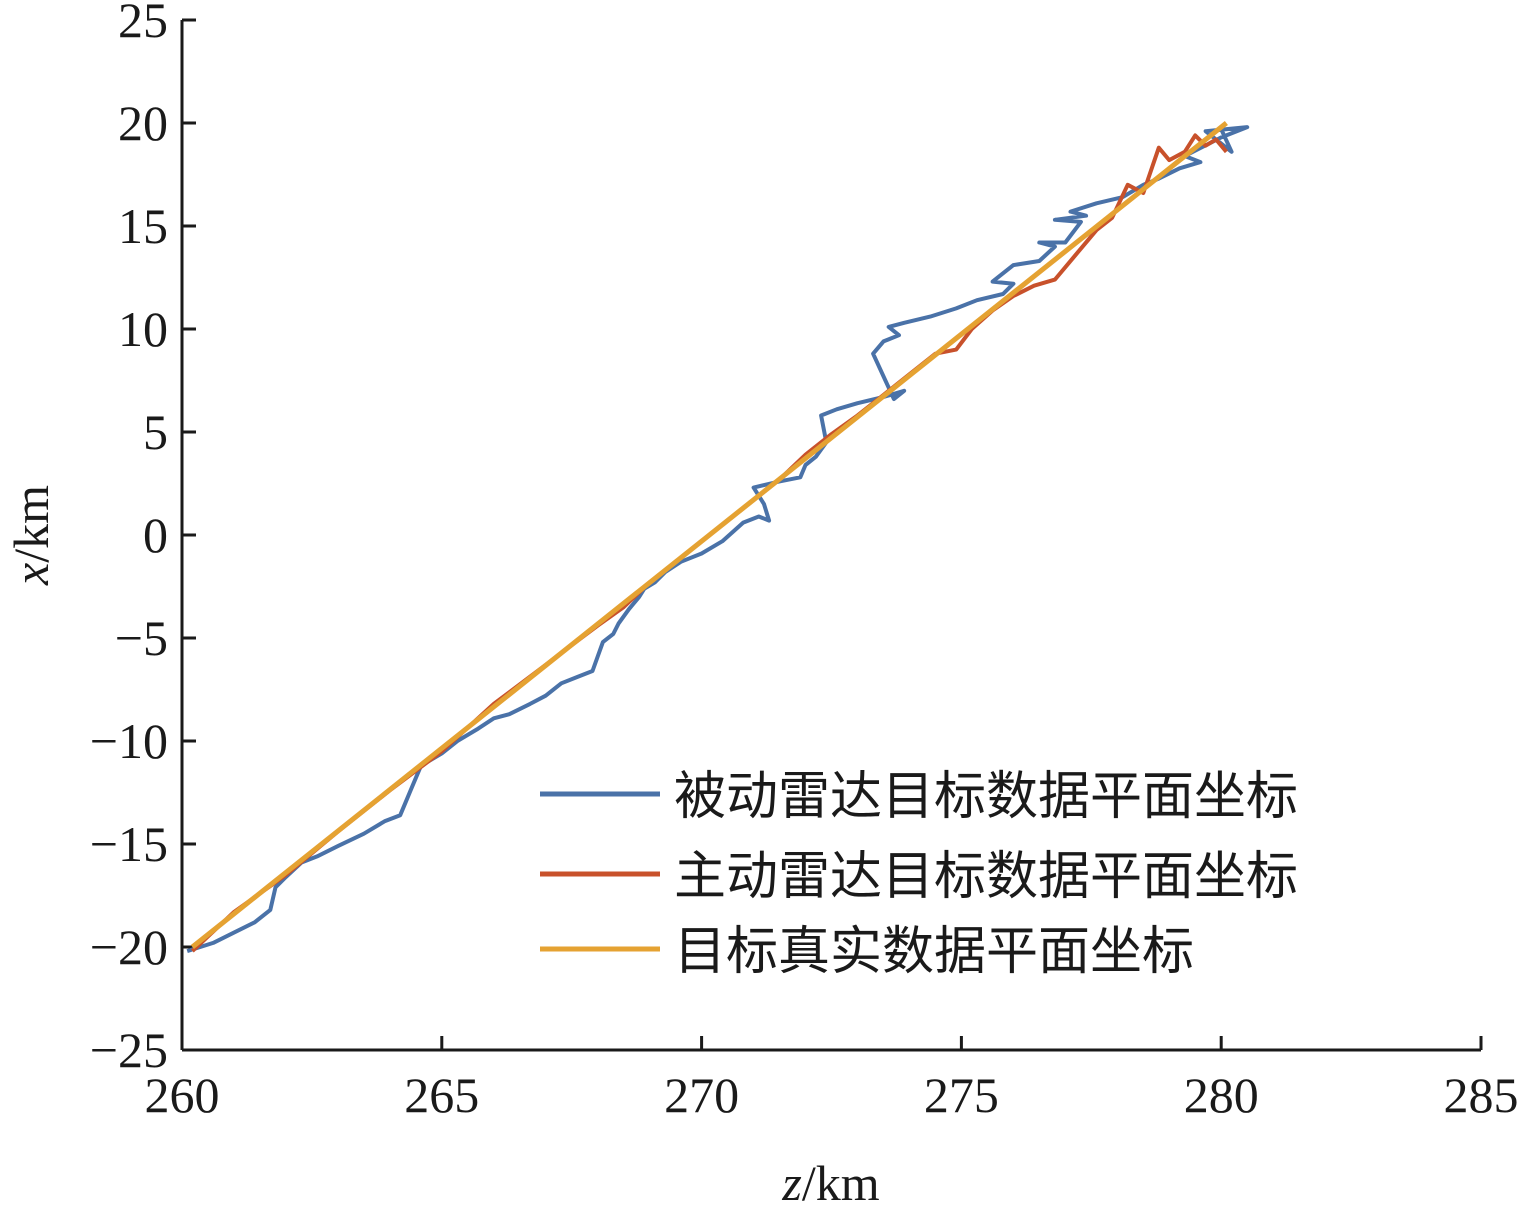 The height and width of the screenshot is (1205, 1527). I want to click on x-tick-label: 270, so click(701, 1095).